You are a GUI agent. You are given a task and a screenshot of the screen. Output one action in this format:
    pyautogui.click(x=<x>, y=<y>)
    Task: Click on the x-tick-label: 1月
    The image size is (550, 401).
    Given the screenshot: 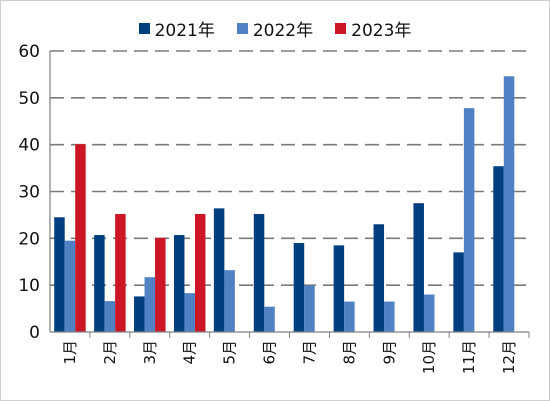 What is the action you would take?
    pyautogui.click(x=70, y=352)
    